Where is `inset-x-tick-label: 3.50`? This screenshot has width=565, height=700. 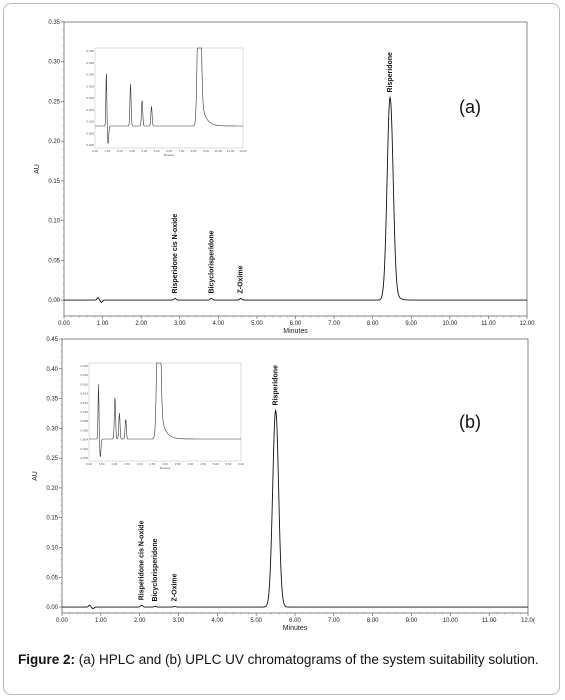 inset-x-tick-label: 3.50 is located at coordinates (178, 464).